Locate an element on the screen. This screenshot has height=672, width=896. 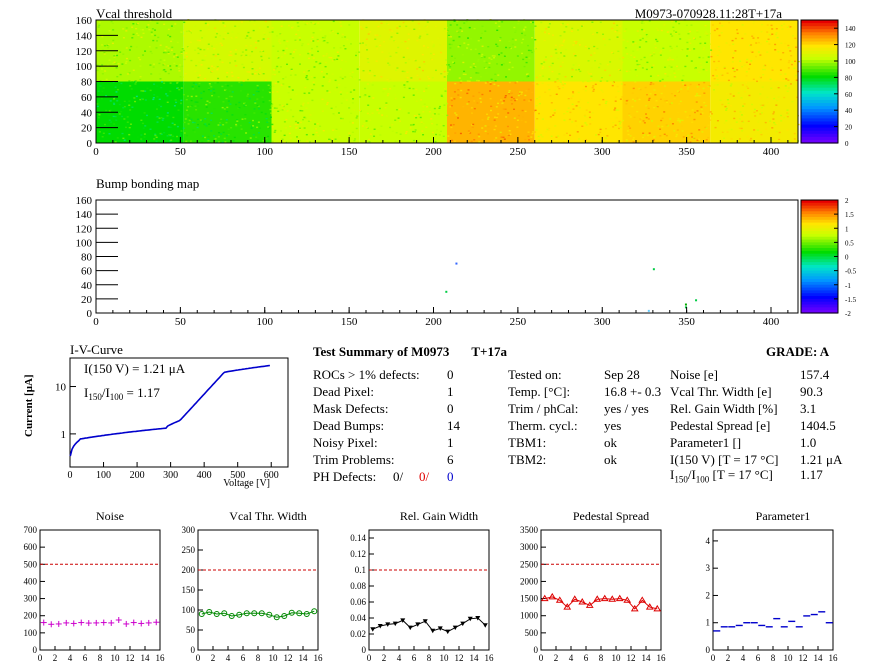
result-row: Pedestal Spread [e] 1404.5 is located at coordinates (760, 426).